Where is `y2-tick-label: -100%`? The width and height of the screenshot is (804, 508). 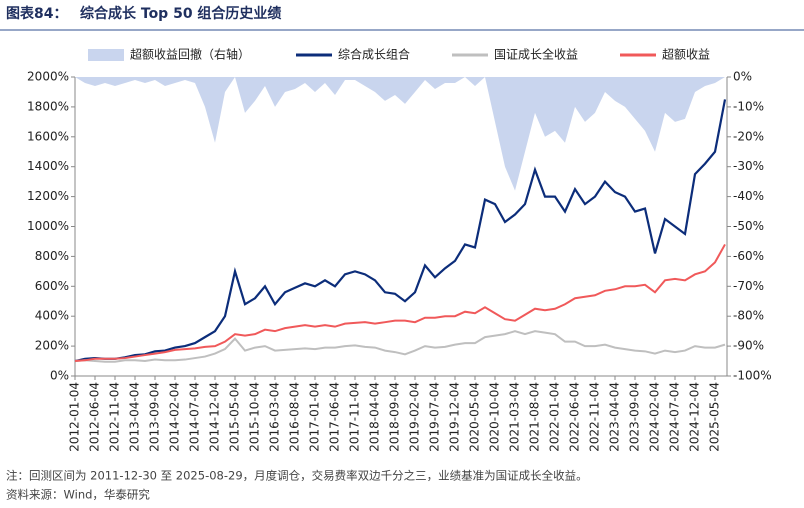 y2-tick-label: -100% is located at coordinates (752, 376).